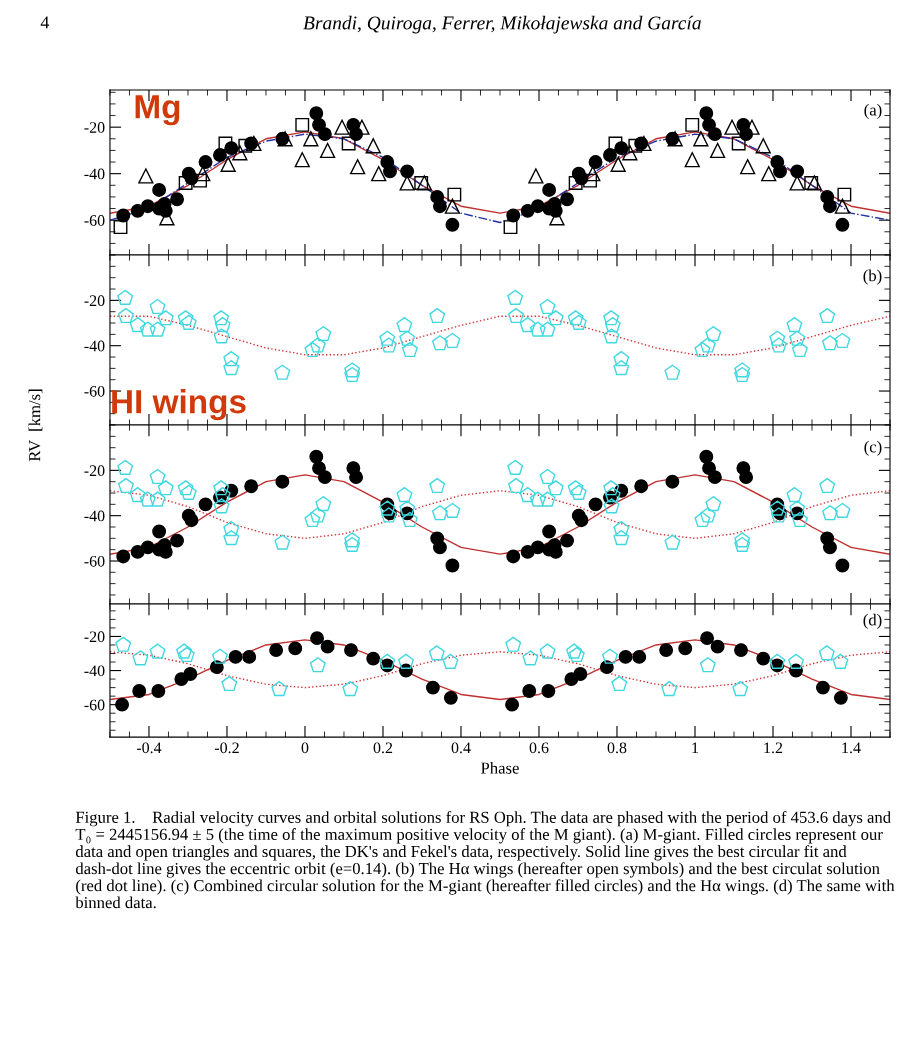 The image size is (897, 1056). Describe the element at coordinates (179, 405) in the screenshot. I see `annotation: HI wings` at that location.